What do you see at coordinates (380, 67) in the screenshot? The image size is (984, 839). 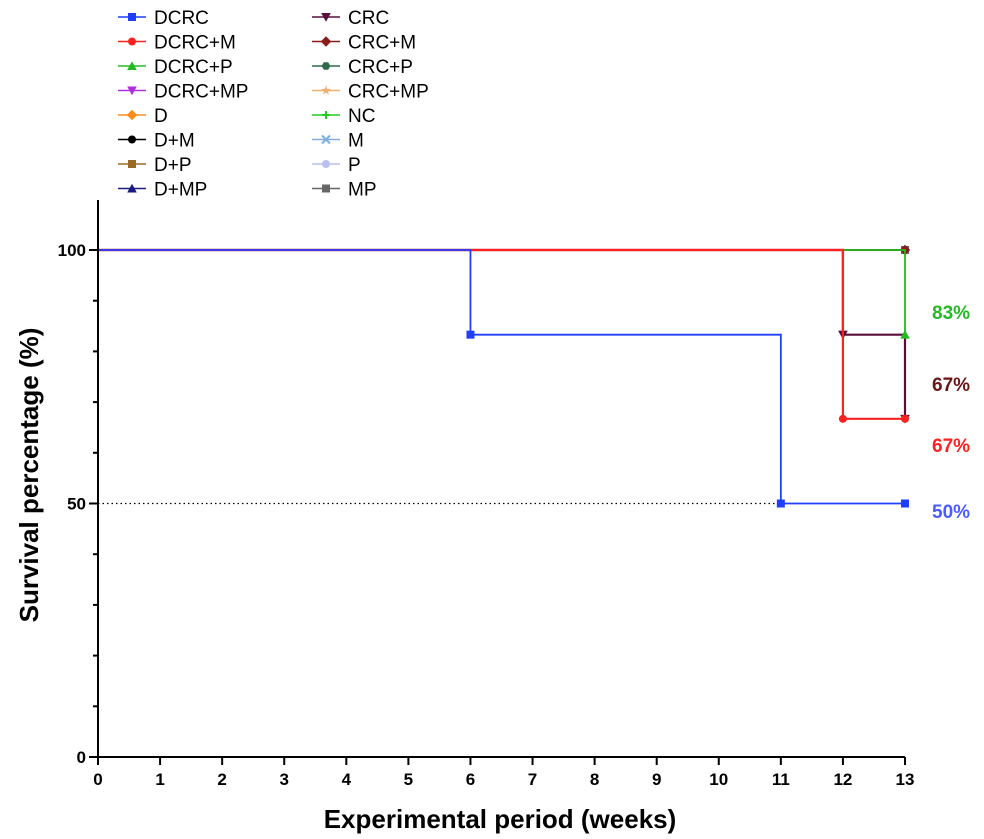 I see `legend-label: CRC+P` at bounding box center [380, 67].